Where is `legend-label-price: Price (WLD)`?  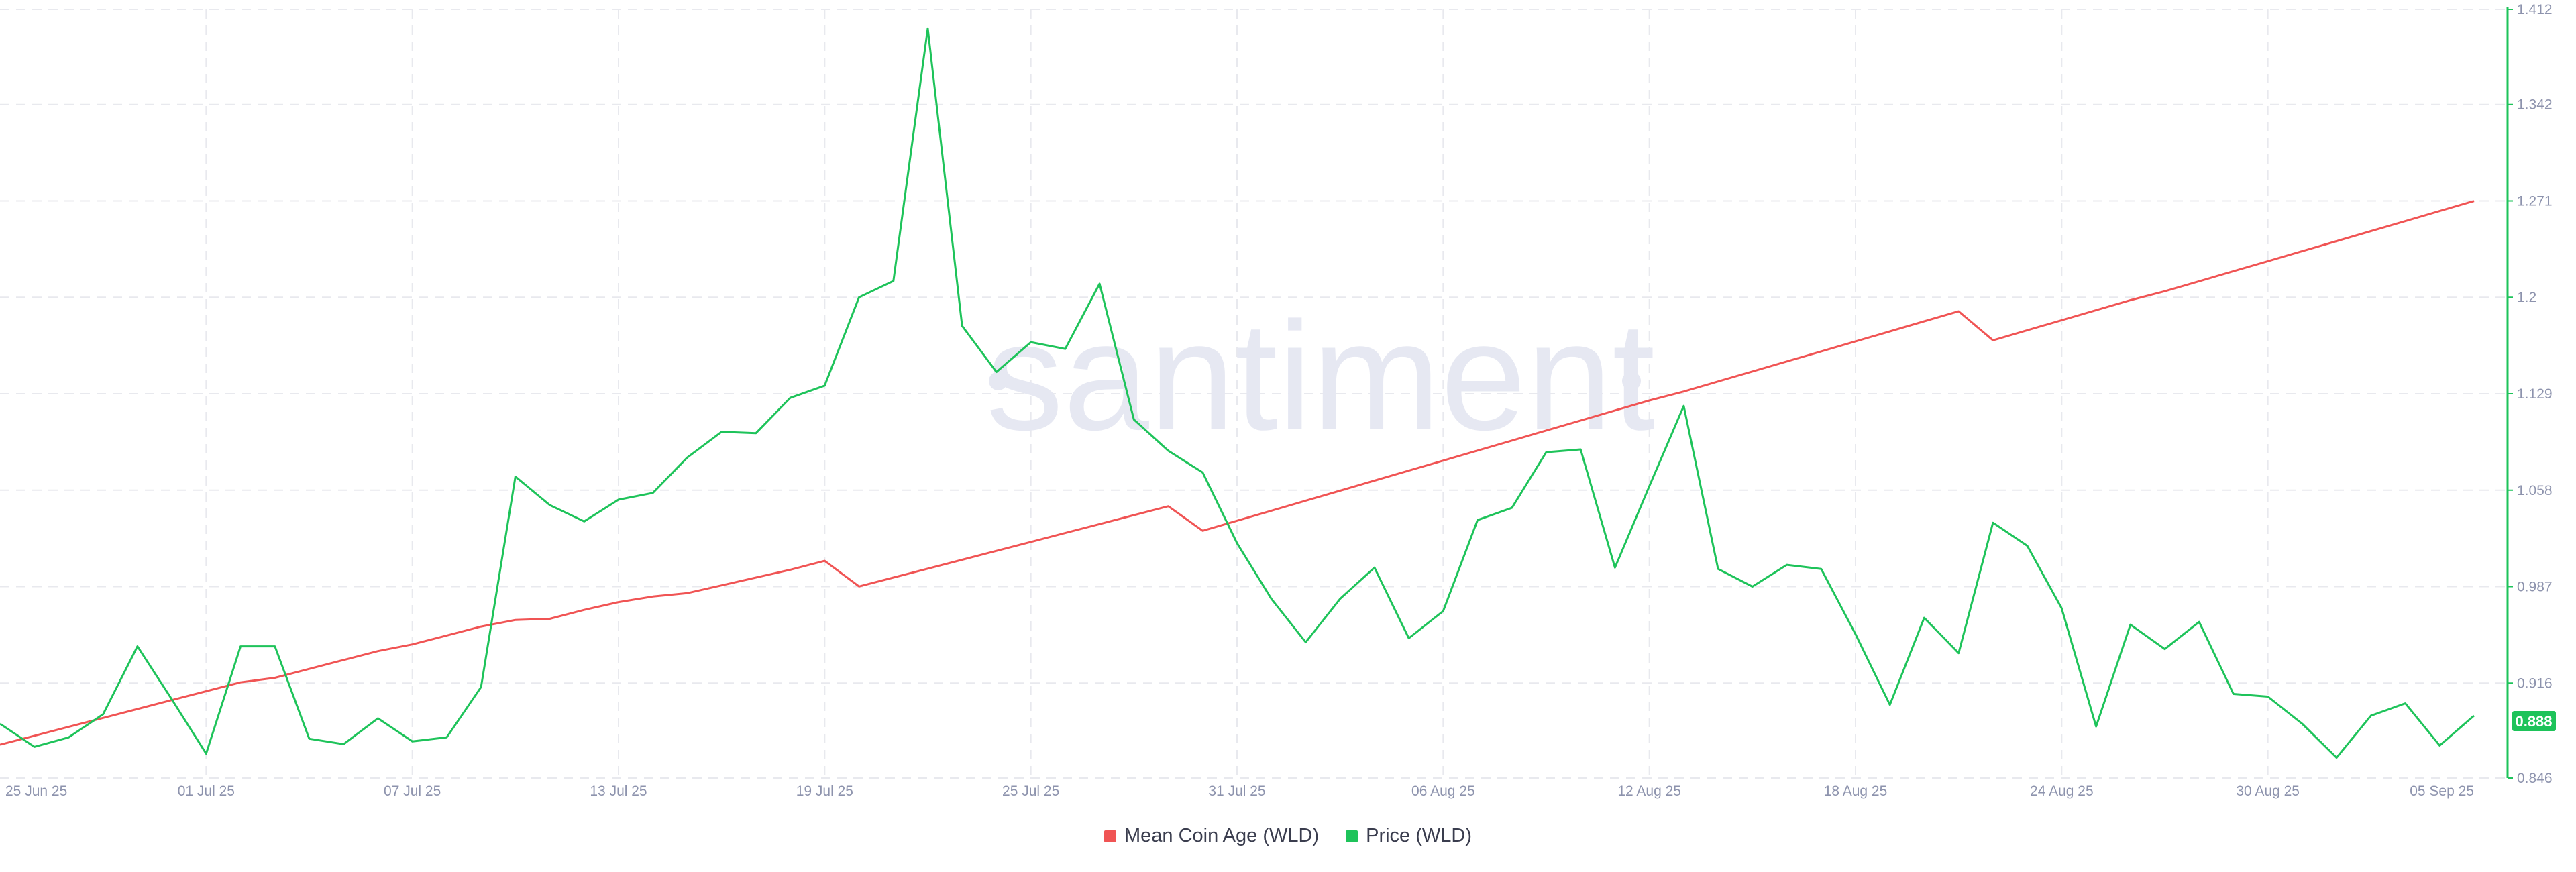 legend-label-price: Price (WLD) is located at coordinates (1419, 836).